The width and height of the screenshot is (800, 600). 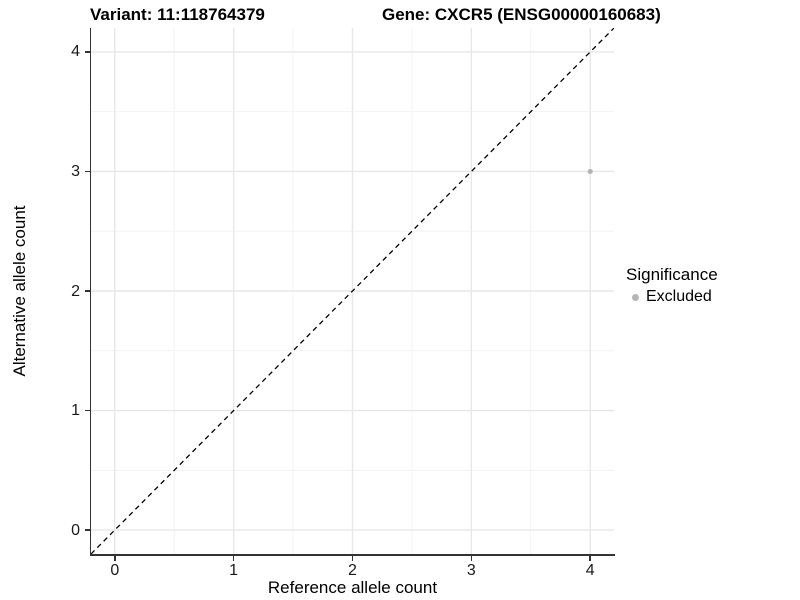 I want to click on legend: Significance Excluded, so click(x=672, y=285).